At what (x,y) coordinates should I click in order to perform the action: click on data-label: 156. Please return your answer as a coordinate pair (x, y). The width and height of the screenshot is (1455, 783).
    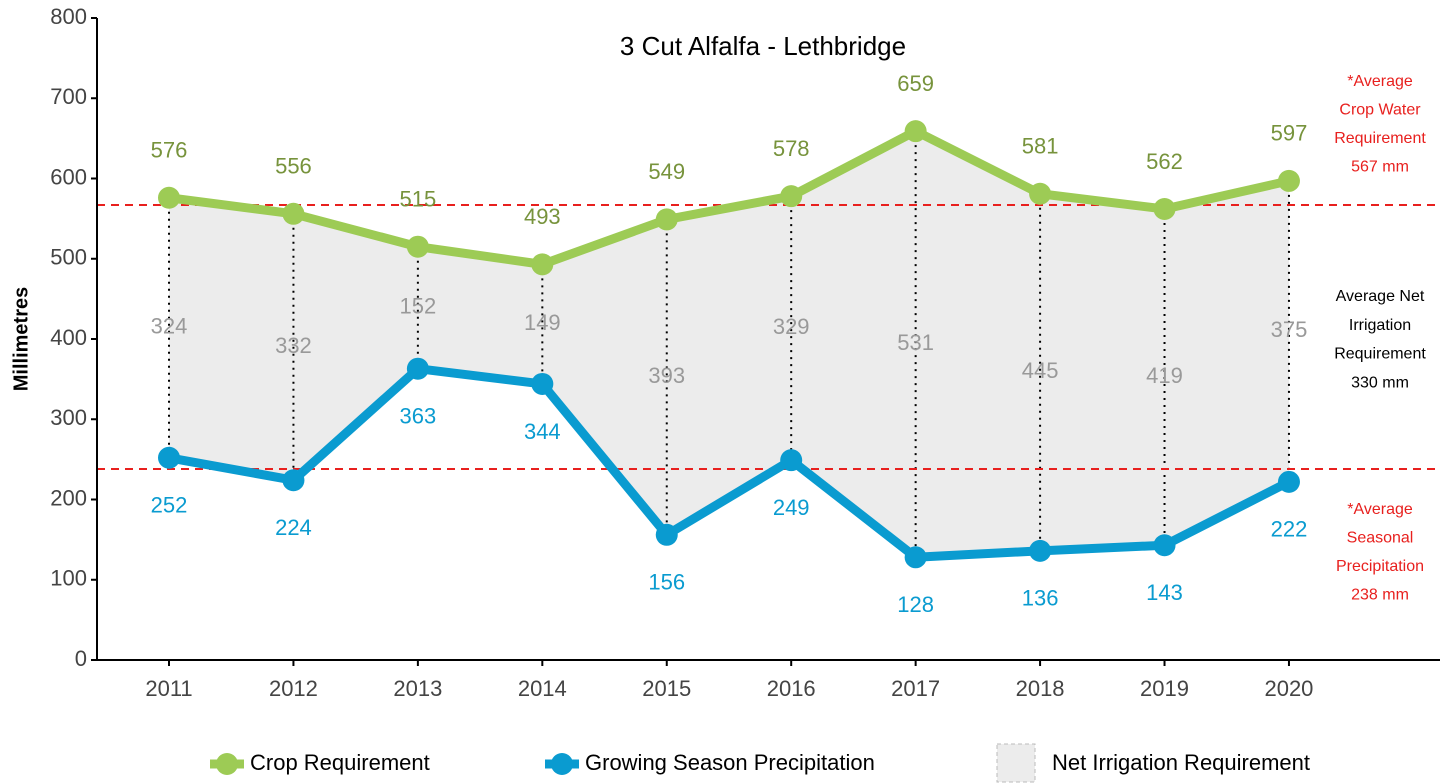
    Looking at the image, I should click on (666, 582).